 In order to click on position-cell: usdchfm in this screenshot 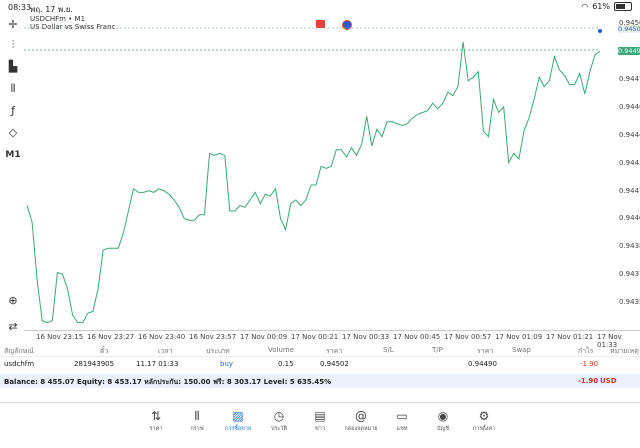, I will do `click(19, 364)`.